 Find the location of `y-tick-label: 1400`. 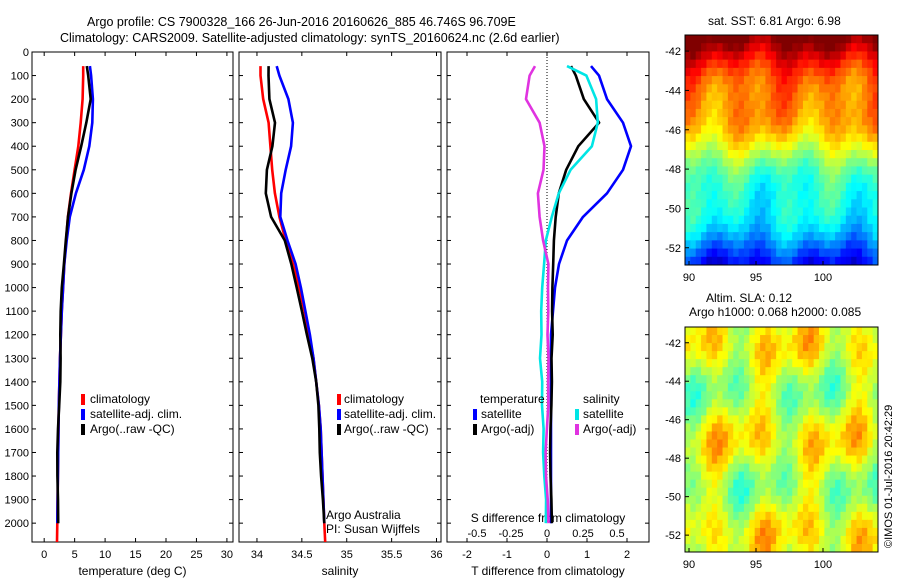

y-tick-label: 1400 is located at coordinates (17, 383).